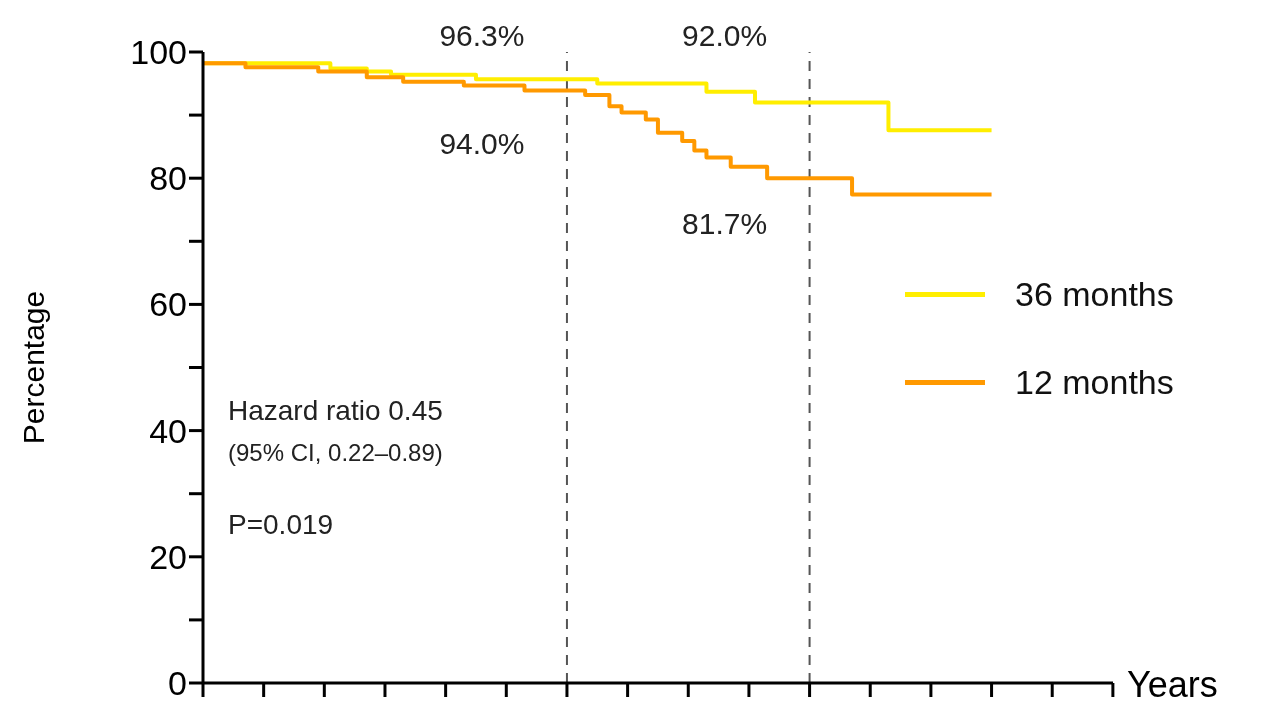 This screenshot has height=721, width=1268. What do you see at coordinates (168, 556) in the screenshot?
I see `y-tick-label: 20` at bounding box center [168, 556].